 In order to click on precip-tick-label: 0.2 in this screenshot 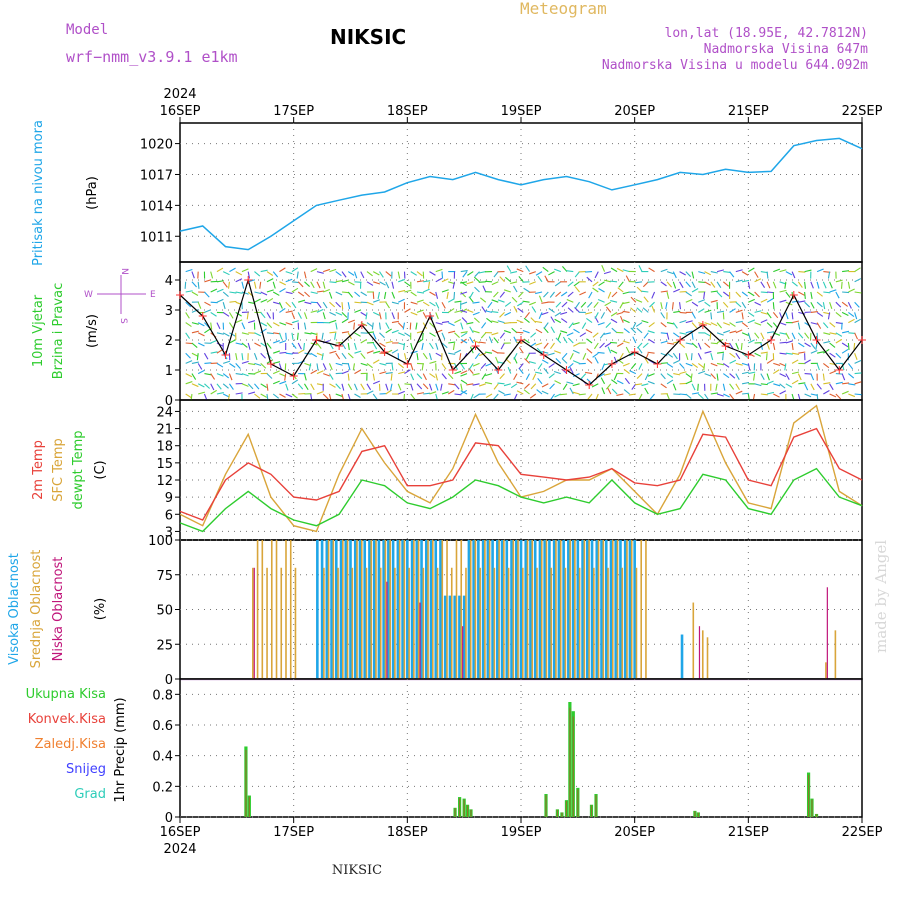, I will do `click(162, 787)`.